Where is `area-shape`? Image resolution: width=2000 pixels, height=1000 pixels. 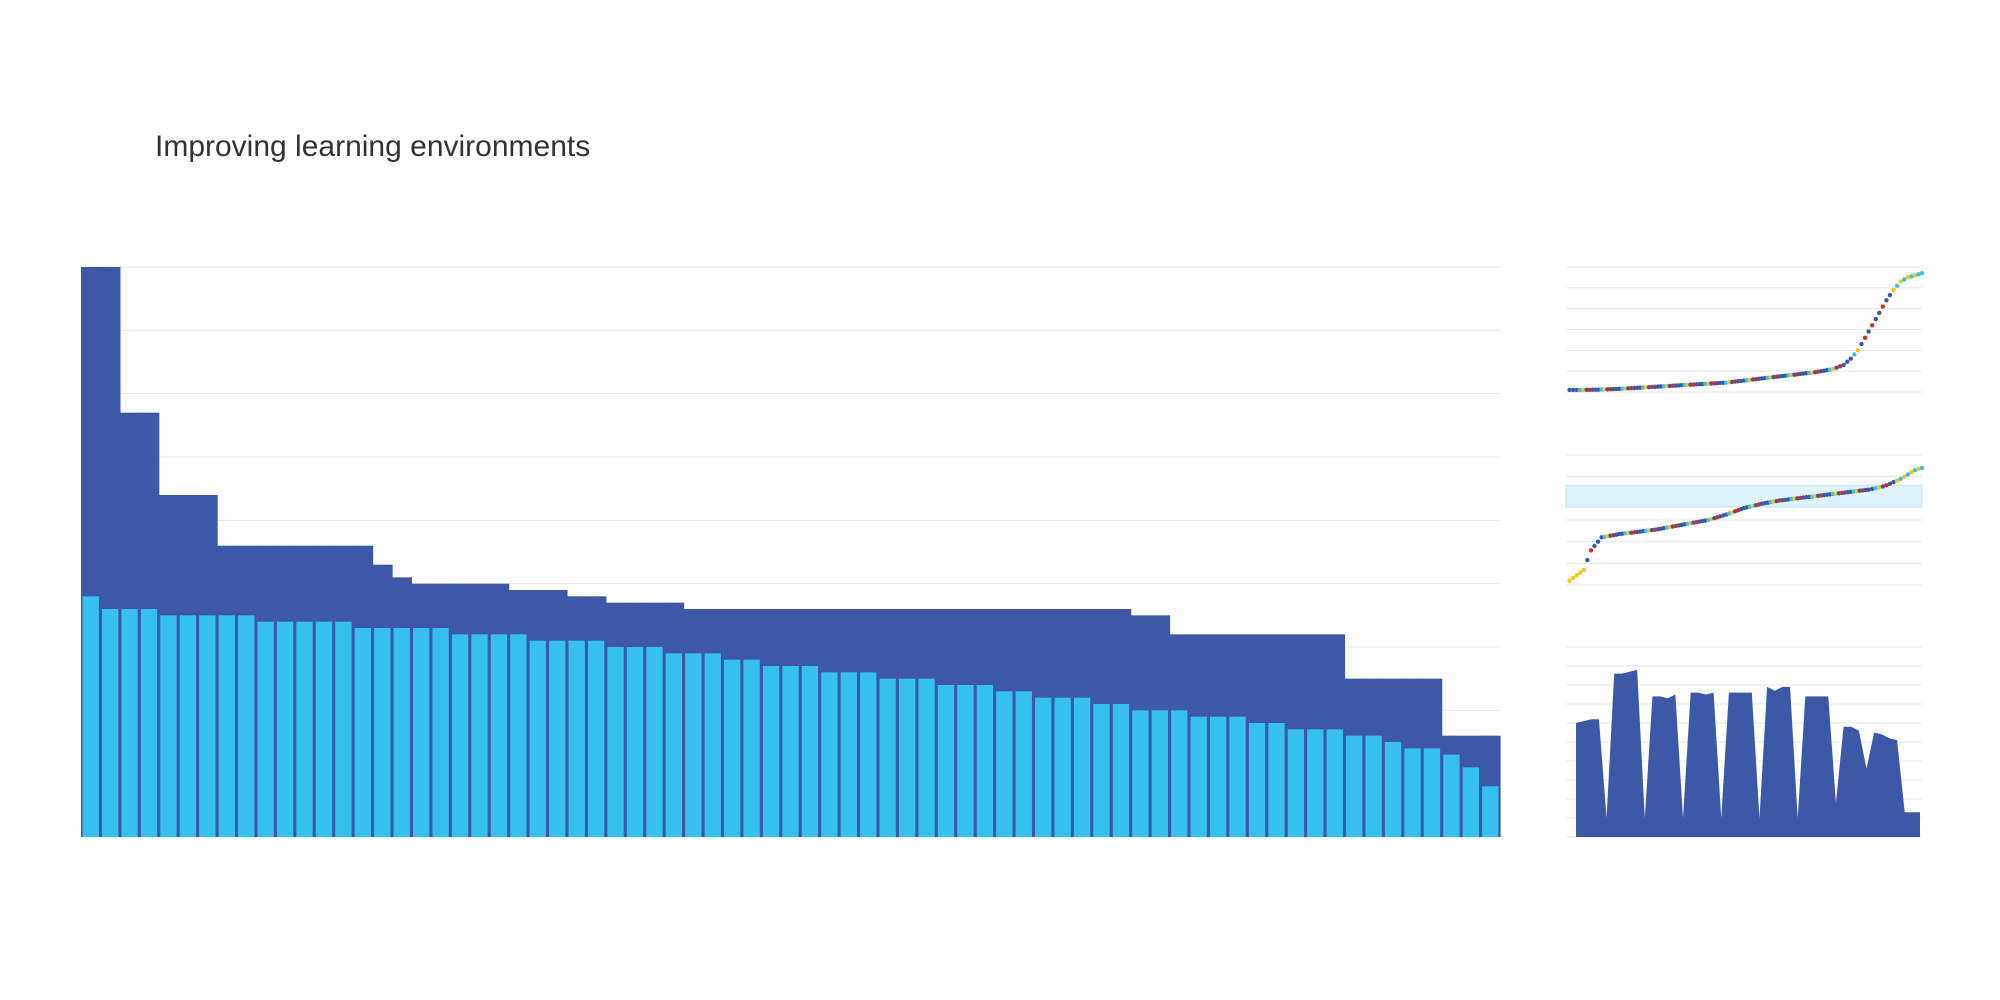 area-shape is located at coordinates (1748, 753).